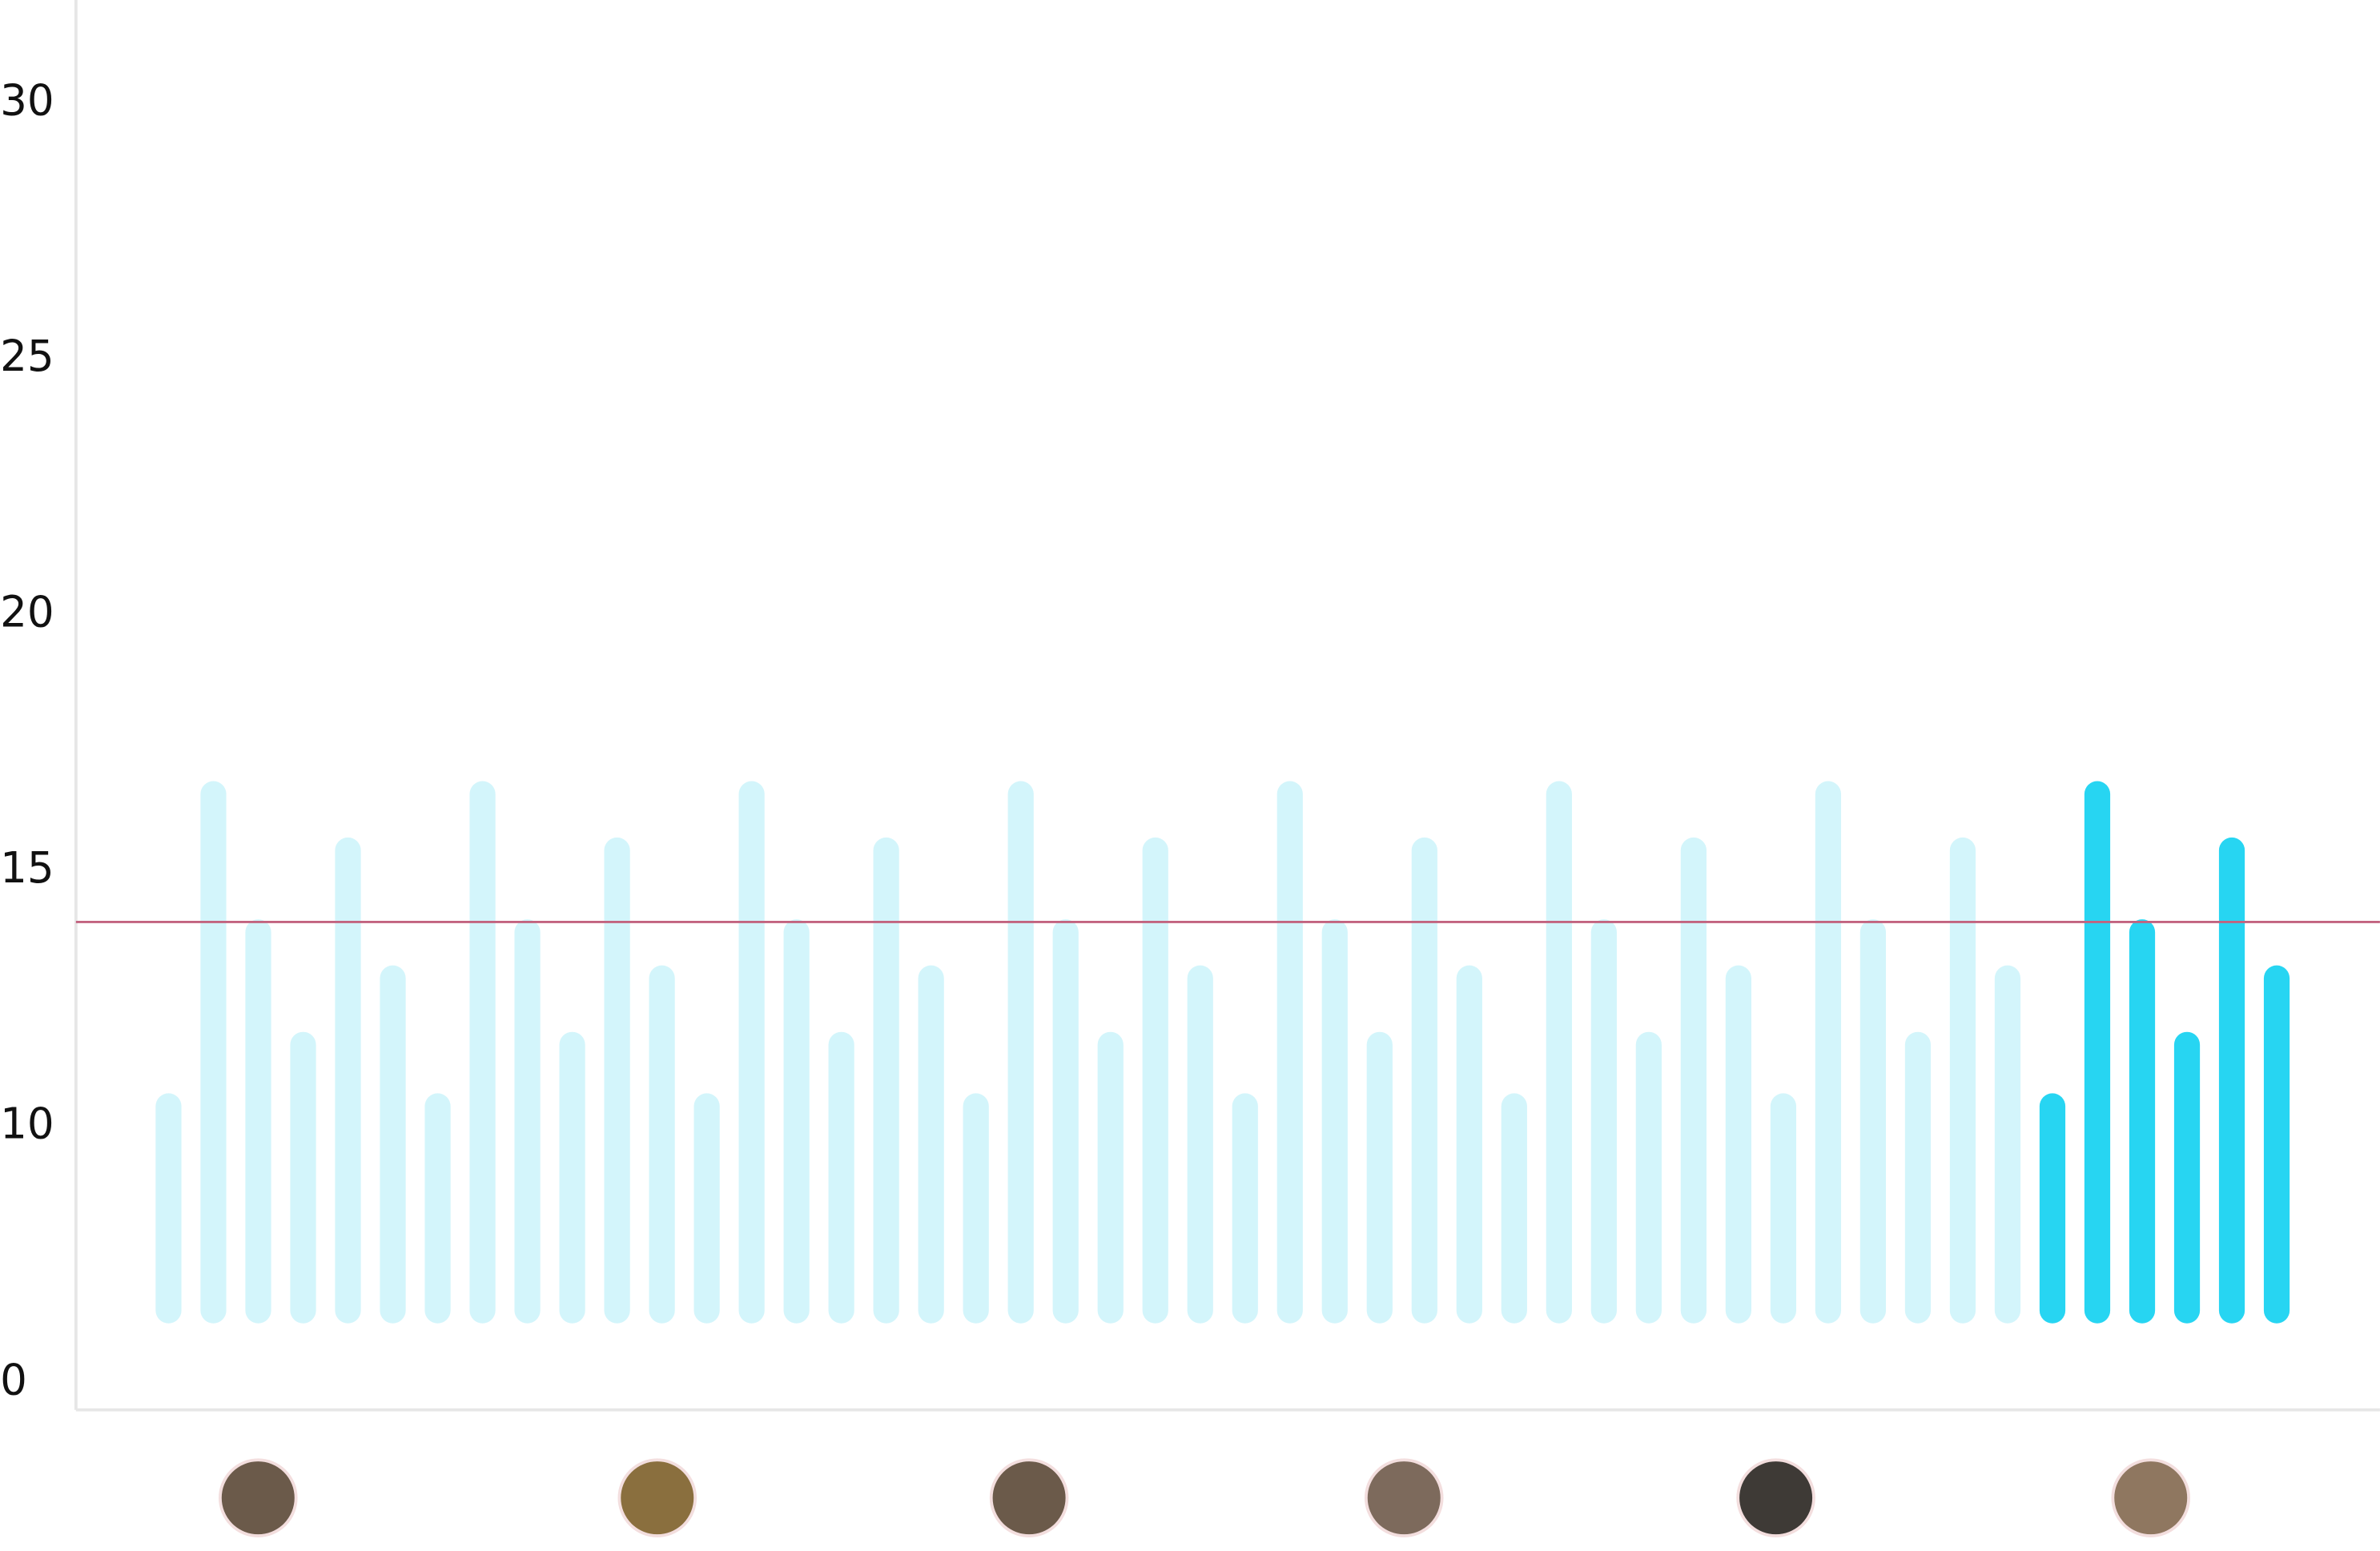 The image size is (2380, 1551). I want to click on y-tick-label: 0, so click(13, 1380).